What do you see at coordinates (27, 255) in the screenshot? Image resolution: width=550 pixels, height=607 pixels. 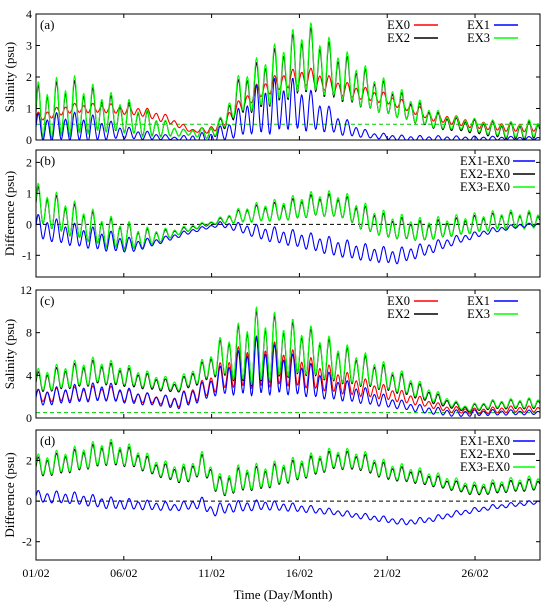 I see `y-tick-label: -1` at bounding box center [27, 255].